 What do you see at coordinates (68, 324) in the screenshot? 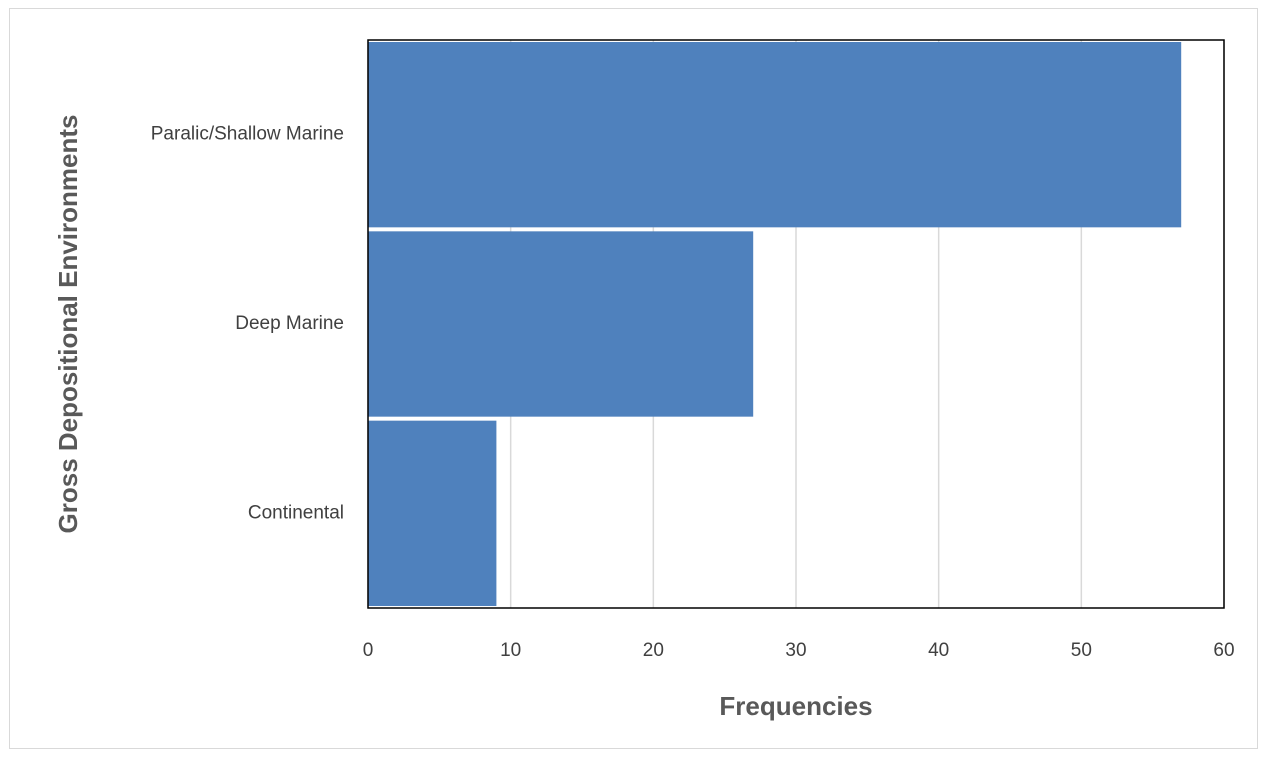
I see `y-axis-title: Gross Depositional Environments` at bounding box center [68, 324].